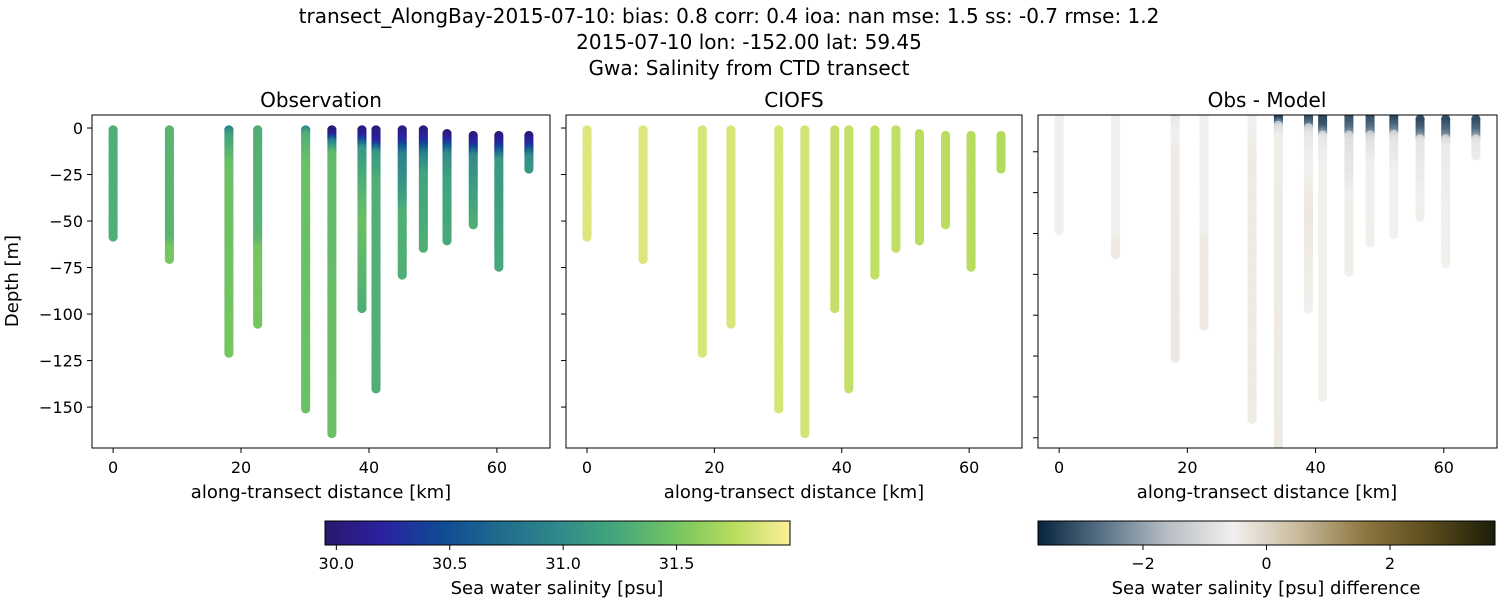 This screenshot has width=1500, height=600. Describe the element at coordinates (794, 492) in the screenshot. I see `x-axis-label-model: along-transect distance [km]` at that location.